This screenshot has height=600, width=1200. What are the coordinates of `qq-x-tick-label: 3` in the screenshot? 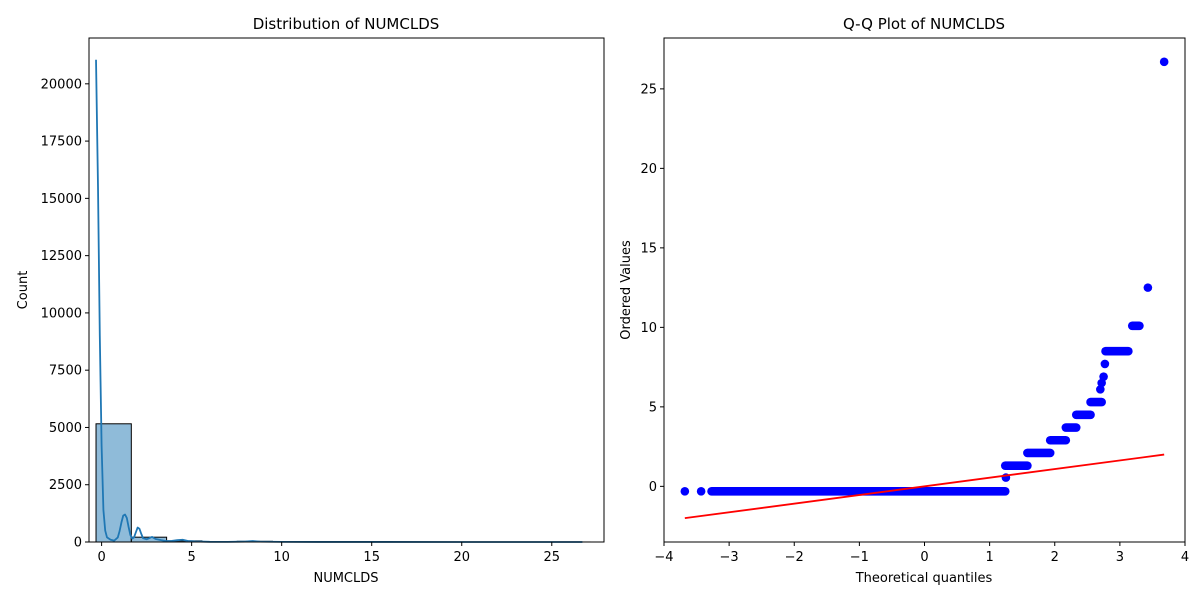 It's located at (1120, 557).